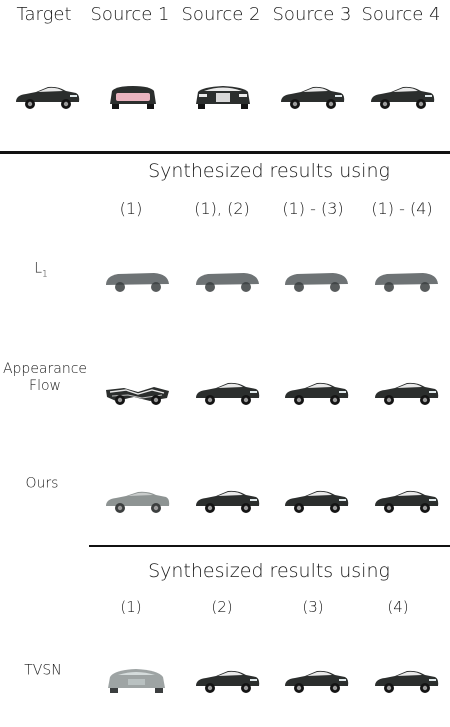  What do you see at coordinates (312, 14) in the screenshot?
I see `header-source-3: Source 3` at bounding box center [312, 14].